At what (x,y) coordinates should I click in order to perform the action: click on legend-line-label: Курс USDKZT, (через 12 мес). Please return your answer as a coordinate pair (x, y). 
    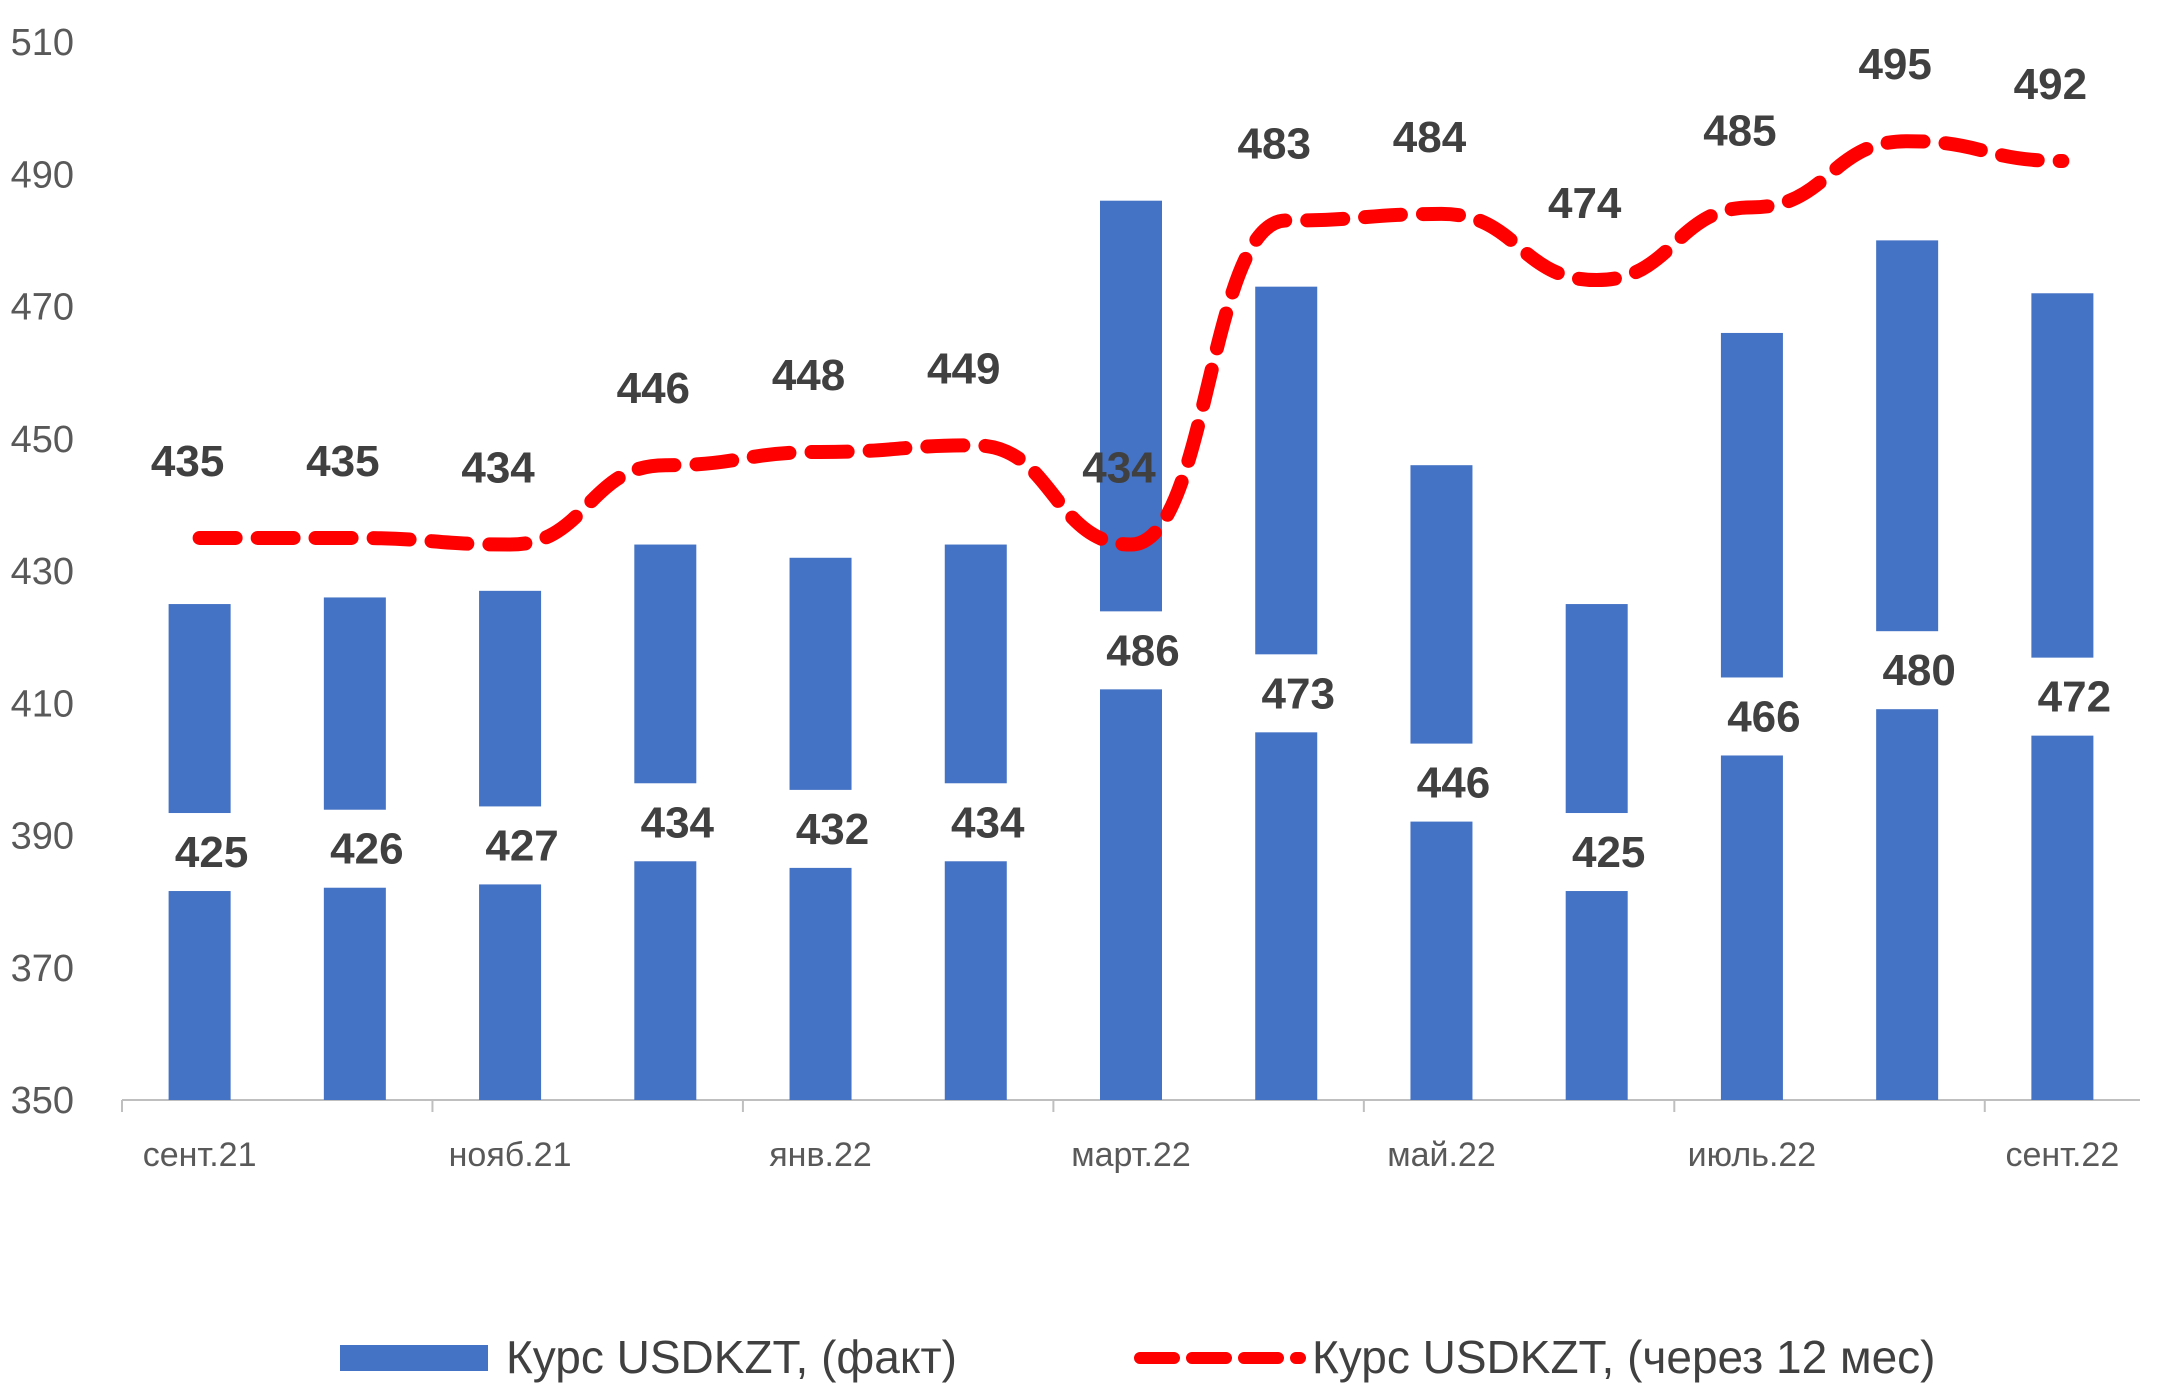
    Looking at the image, I should click on (1623, 1357).